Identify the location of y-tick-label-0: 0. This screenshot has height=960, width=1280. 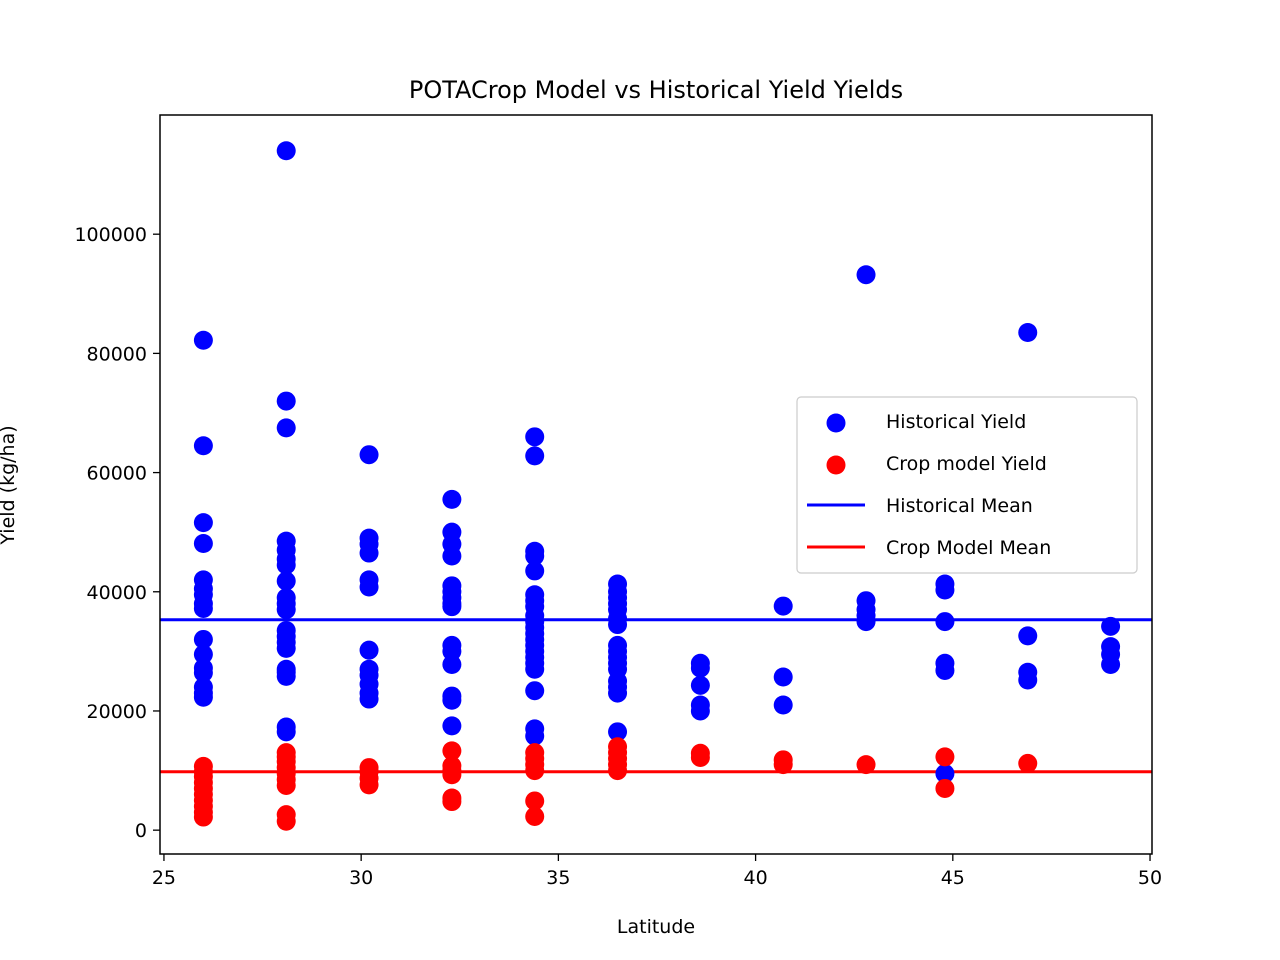
(141, 831).